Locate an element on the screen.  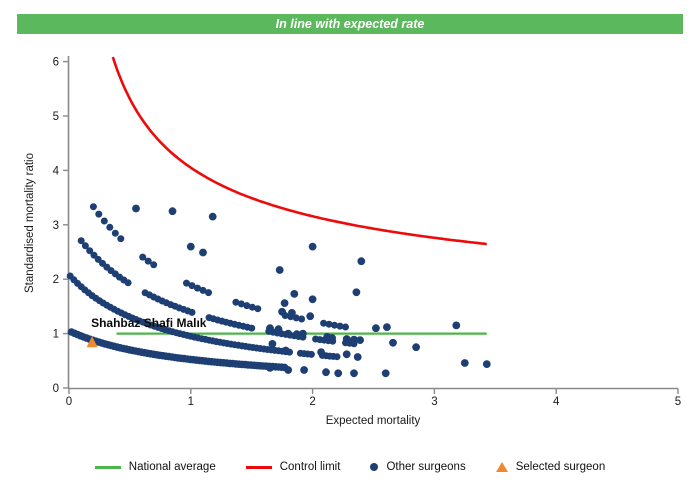
legend-label: Other surgeons is located at coordinates (426, 467).